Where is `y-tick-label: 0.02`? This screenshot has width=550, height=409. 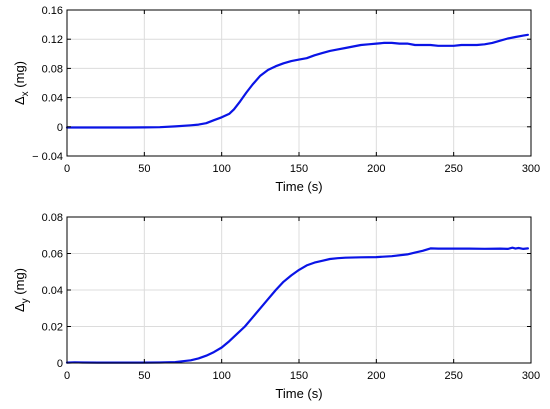
y-tick-label: 0.02 is located at coordinates (52, 328).